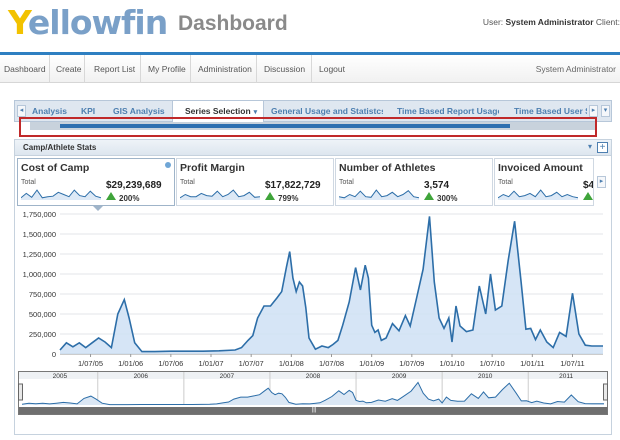 This screenshot has width=620, height=440. What do you see at coordinates (605, 392) in the screenshot?
I see `navigator-right-handle` at bounding box center [605, 392].